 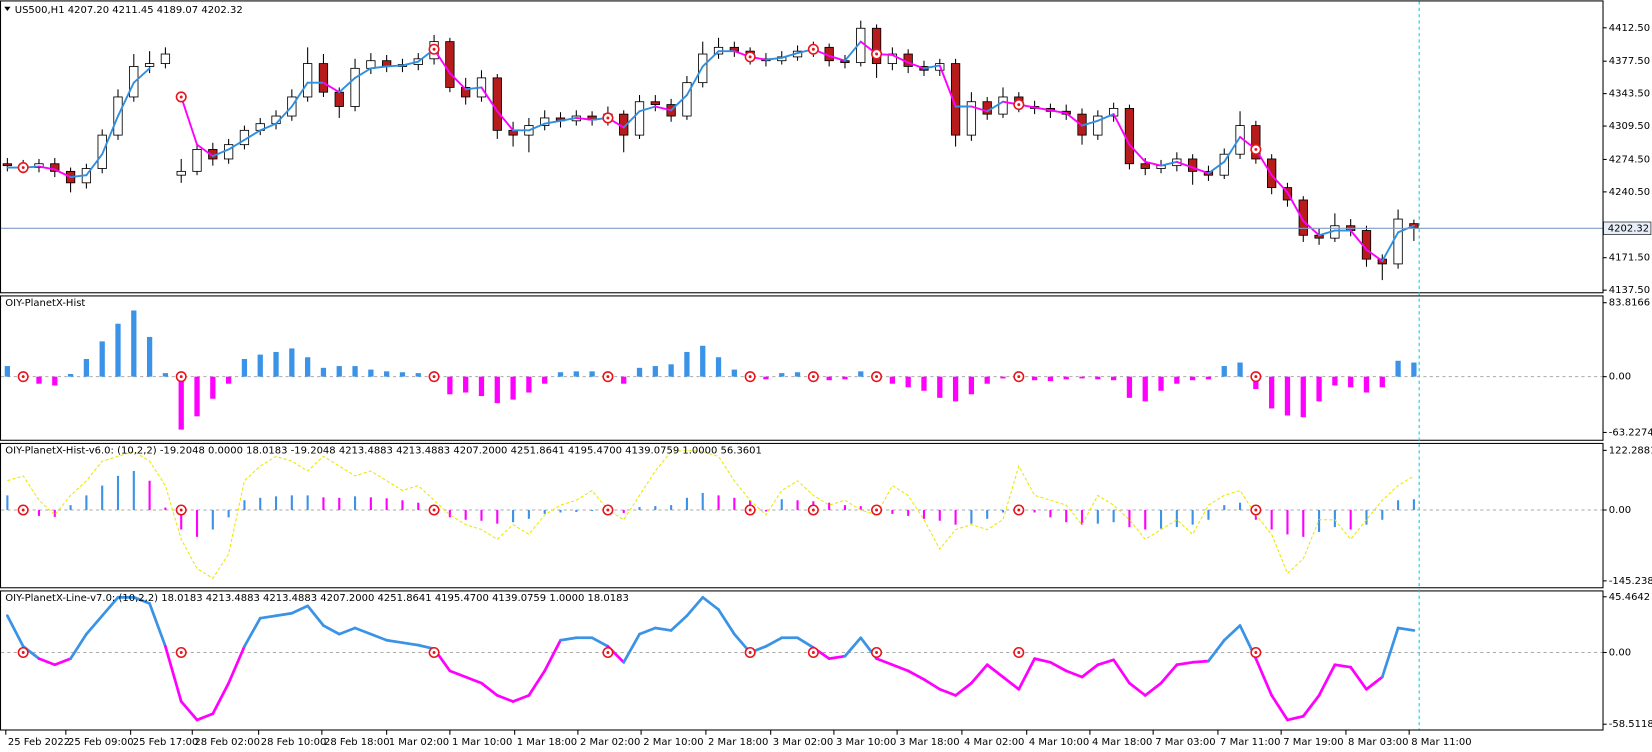 What do you see at coordinates (1250, 742) in the screenshot?
I see `x-tick-label: 7 Mar 11:00` at bounding box center [1250, 742].